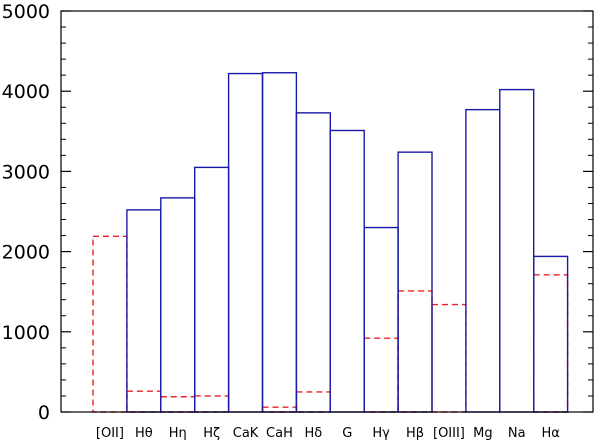 Image resolution: width=600 pixels, height=443 pixels. I want to click on x-tick-label-0: [OII], so click(110, 433).